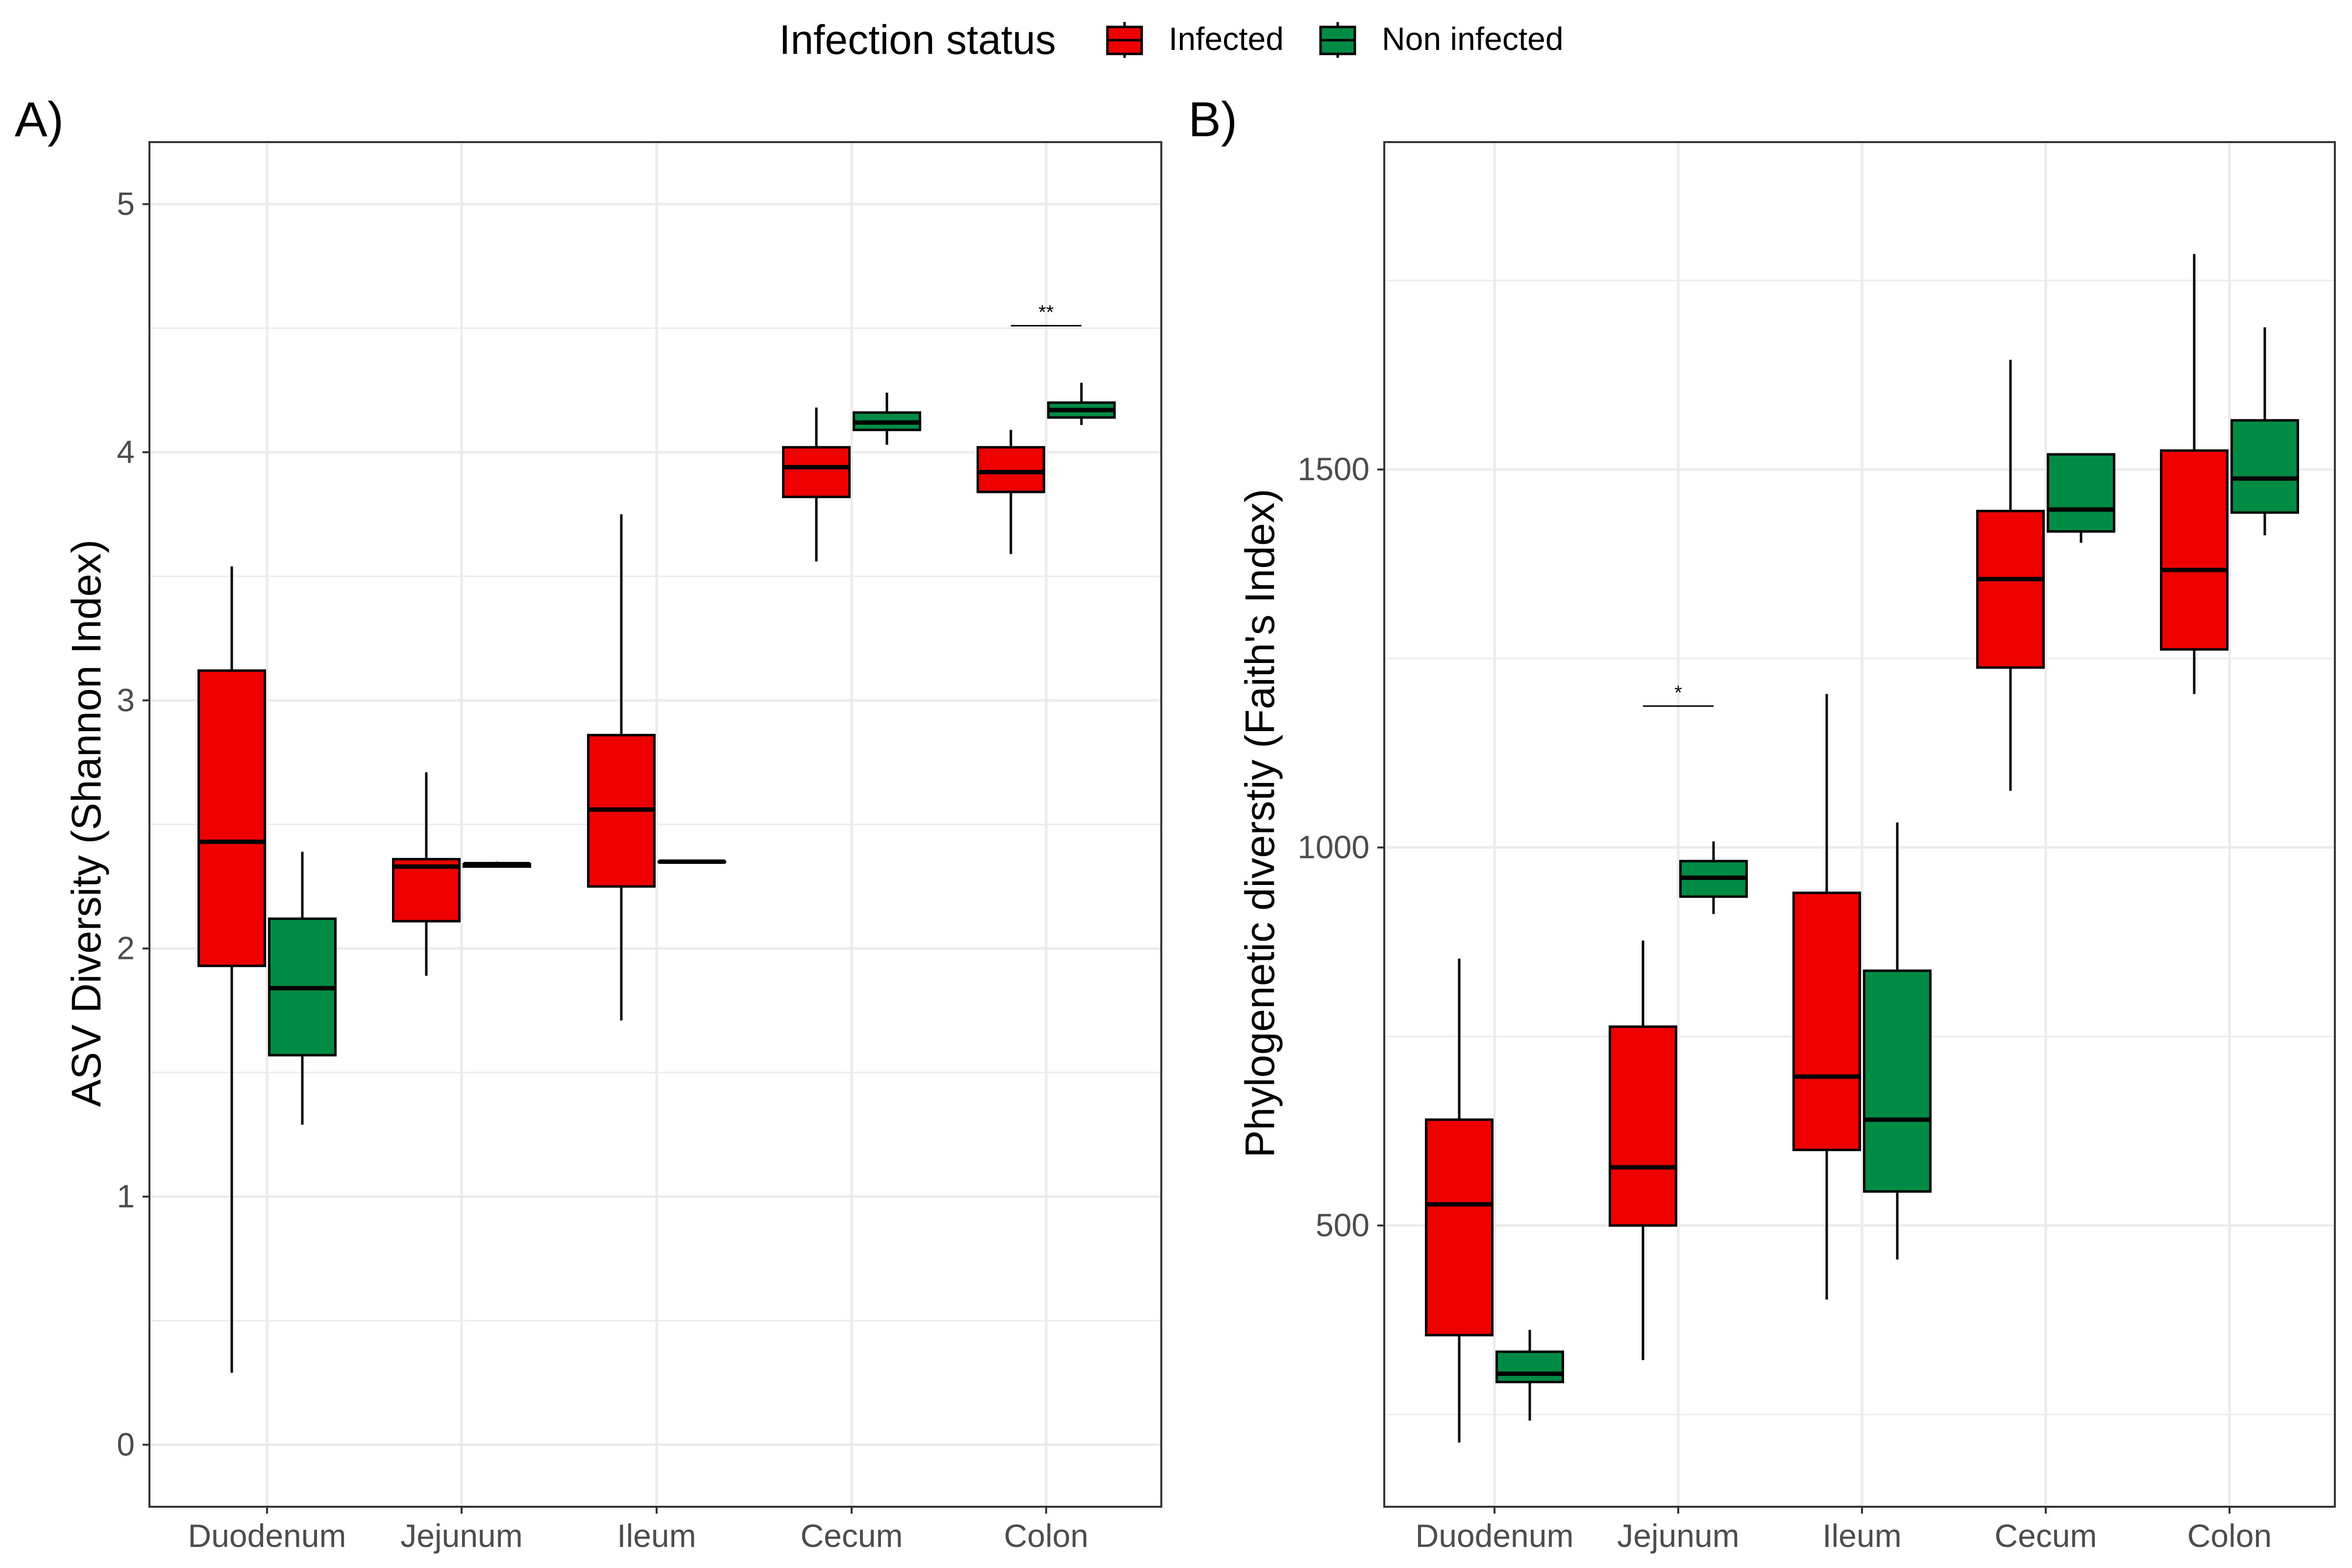 The height and width of the screenshot is (1568, 2352). What do you see at coordinates (126, 452) in the screenshot?
I see `y-tick-label: 4` at bounding box center [126, 452].